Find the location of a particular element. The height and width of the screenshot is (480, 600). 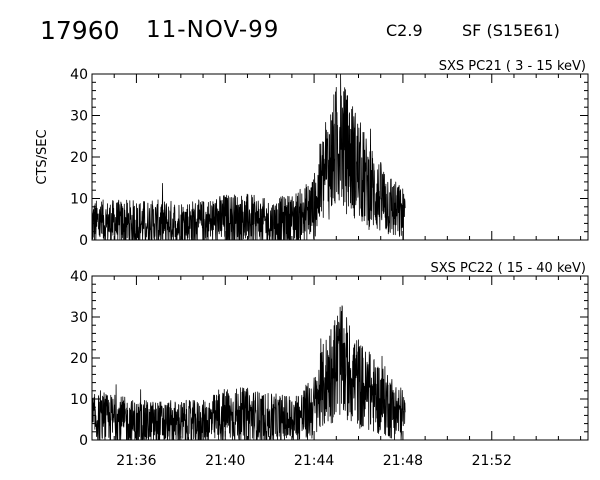

panel-title: SXS PC22 ( 15 - 40 keV) is located at coordinates (508, 268).